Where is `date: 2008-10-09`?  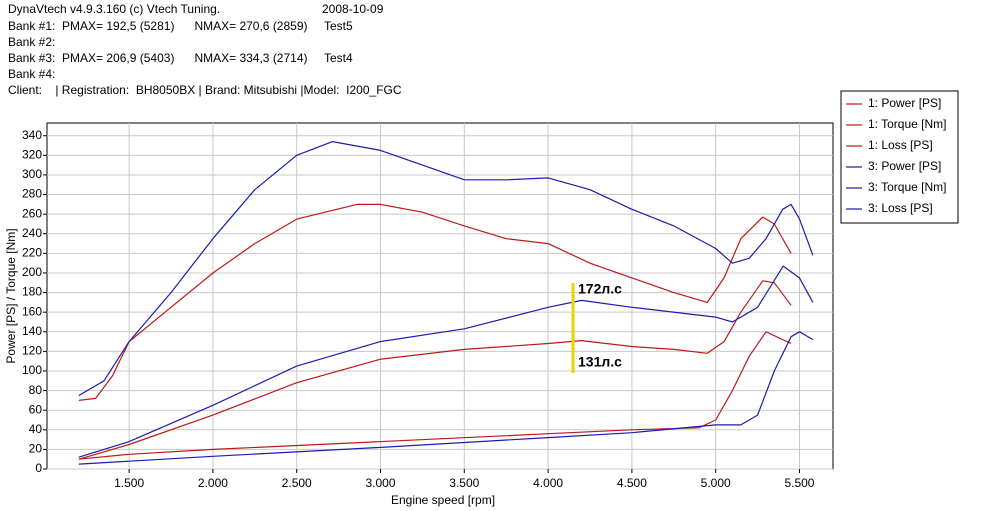 date: 2008-10-09 is located at coordinates (353, 9).